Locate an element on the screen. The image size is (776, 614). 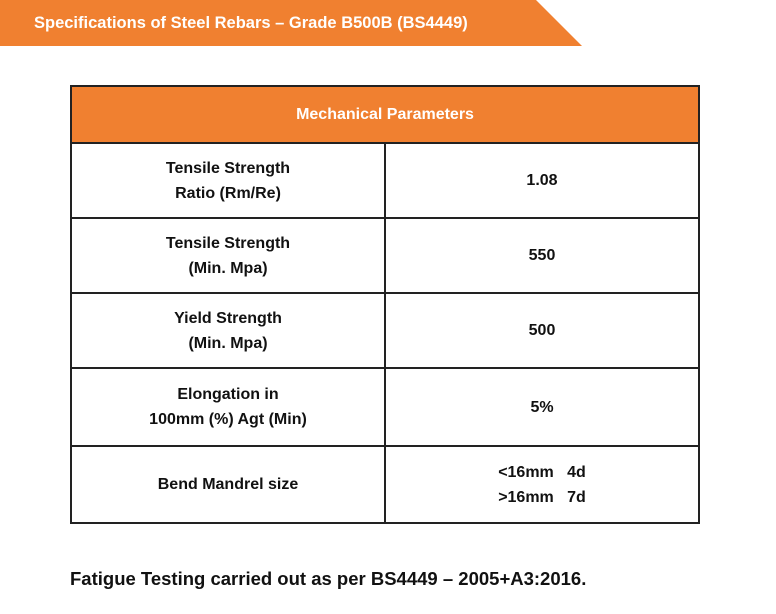
table-row: Tensile Strength (Min. Mpa) 550 is located at coordinates (385, 255).